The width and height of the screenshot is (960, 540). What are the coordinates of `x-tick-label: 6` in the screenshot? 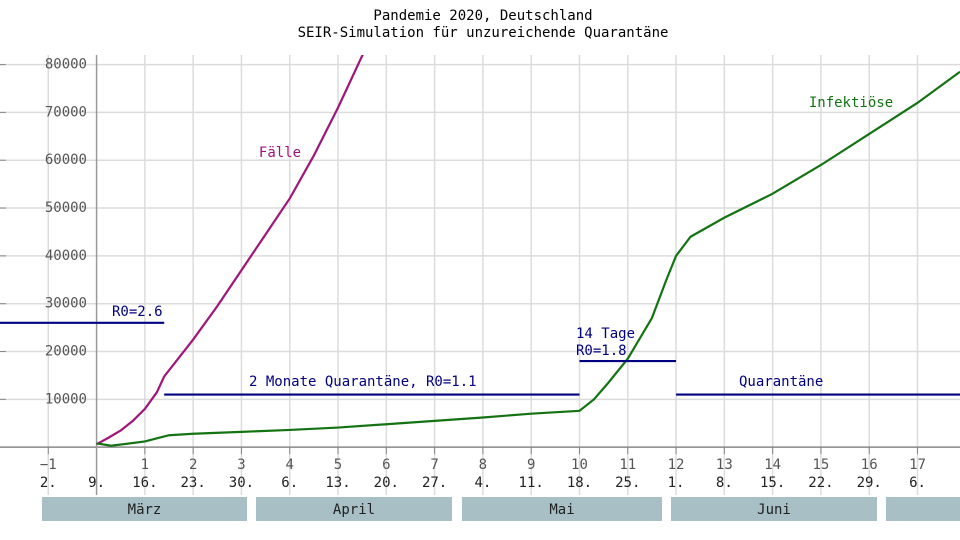 It's located at (386, 465).